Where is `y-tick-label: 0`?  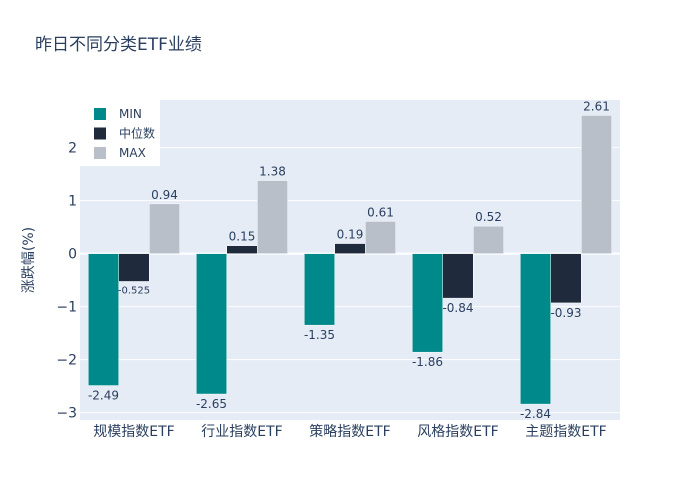 y-tick-label: 0 is located at coordinates (72, 255).